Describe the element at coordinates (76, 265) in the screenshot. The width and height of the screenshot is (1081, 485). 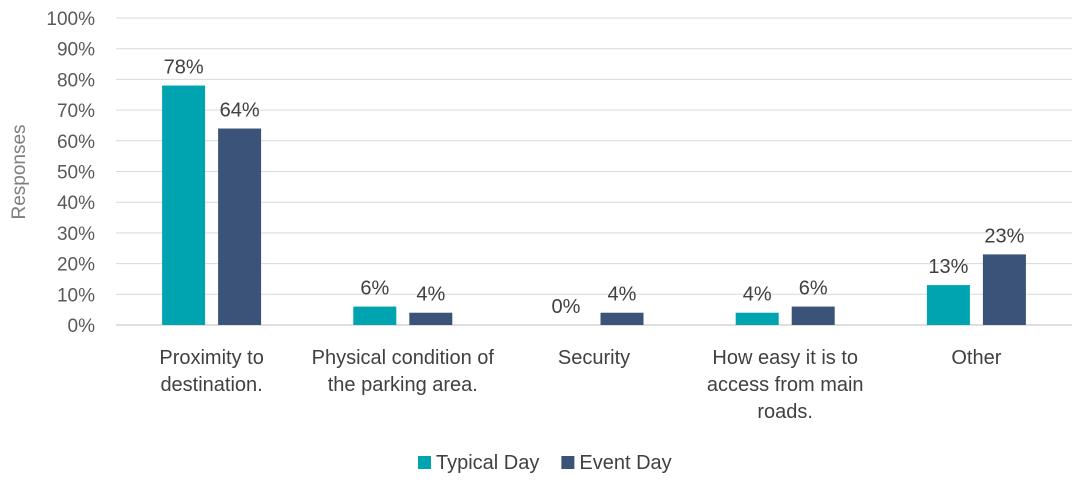
I see `y-tick-label: 20%` at that location.